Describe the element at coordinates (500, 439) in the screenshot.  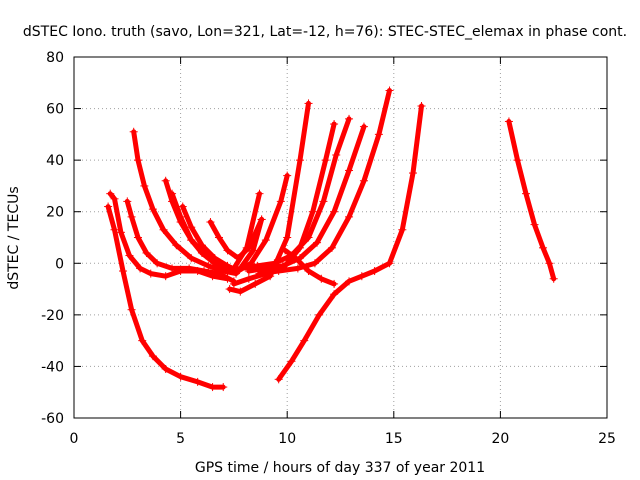
I see `x-tick-label: 20` at that location.